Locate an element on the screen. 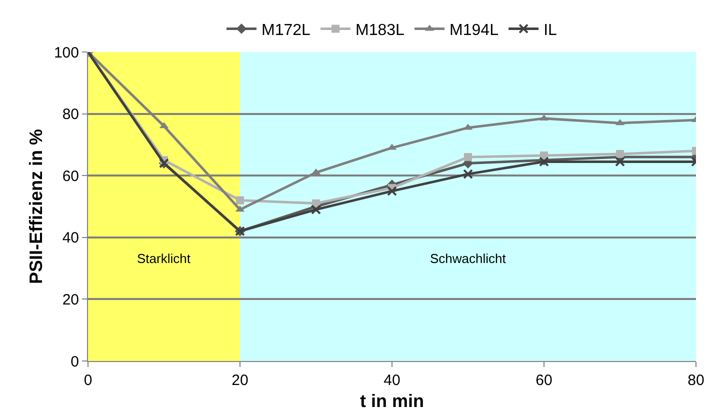 The height and width of the screenshot is (419, 710). y-tick-label: 0 is located at coordinates (74, 361).